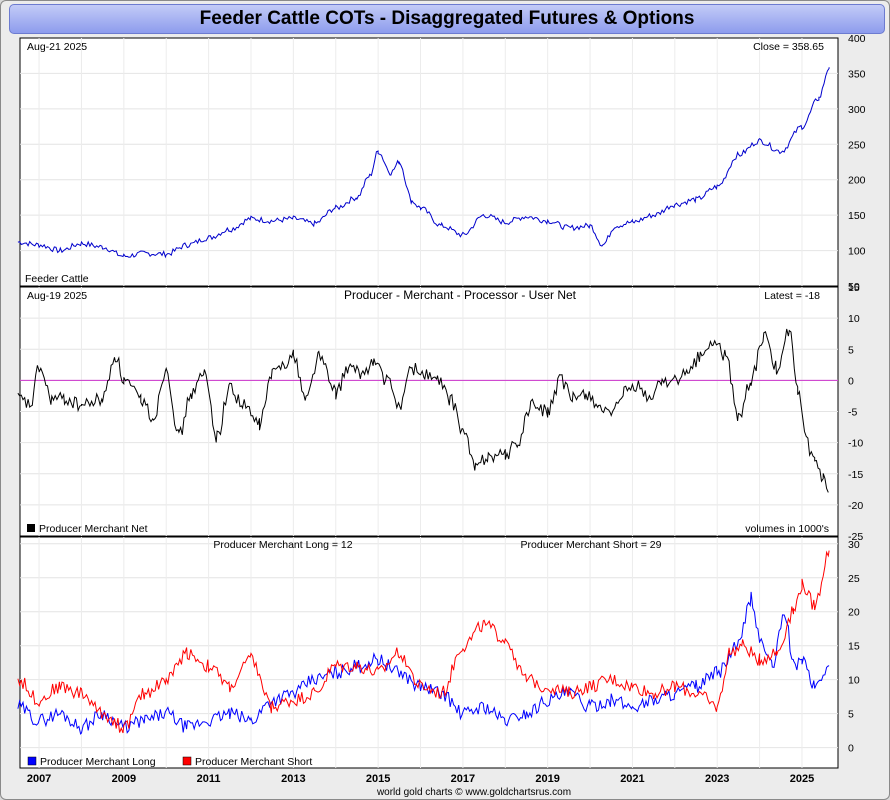 This screenshot has width=890, height=800. Describe the element at coordinates (857, 110) in the screenshot. I see `y-tick-label: 300` at that location.